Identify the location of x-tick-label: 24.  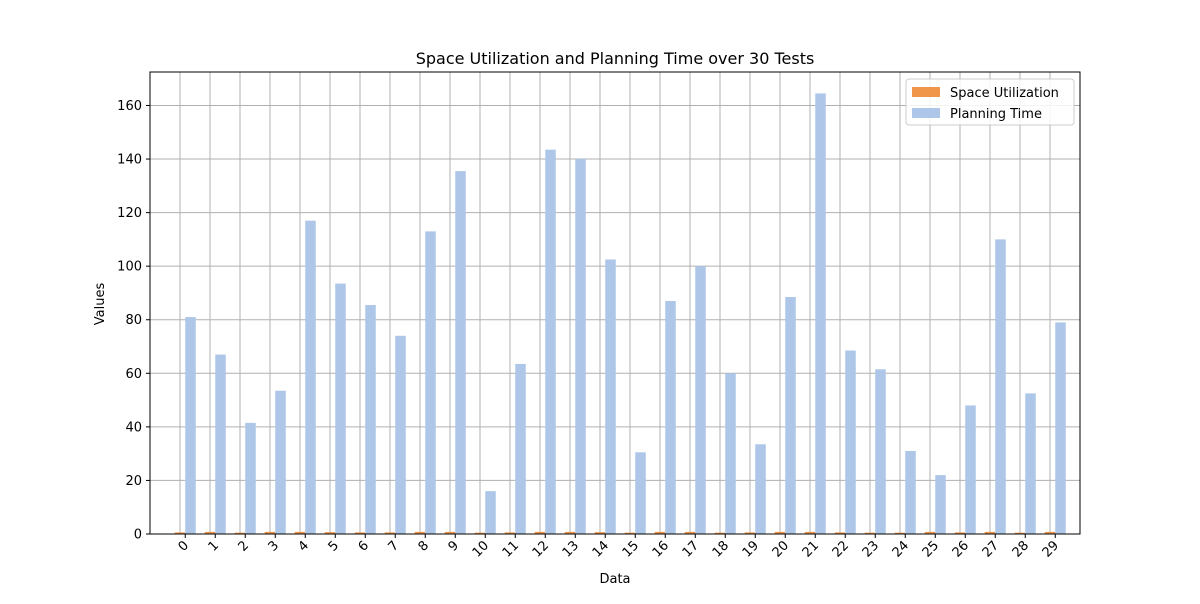
(901, 549).